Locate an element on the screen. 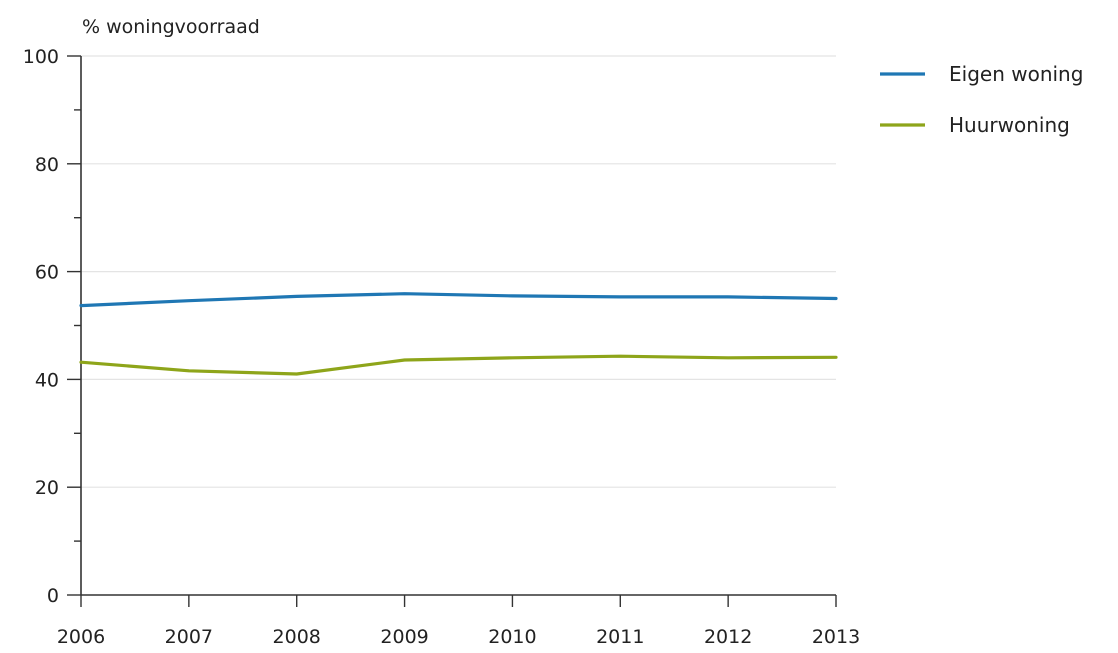  y-tick-label-80: 80 is located at coordinates (47, 165).